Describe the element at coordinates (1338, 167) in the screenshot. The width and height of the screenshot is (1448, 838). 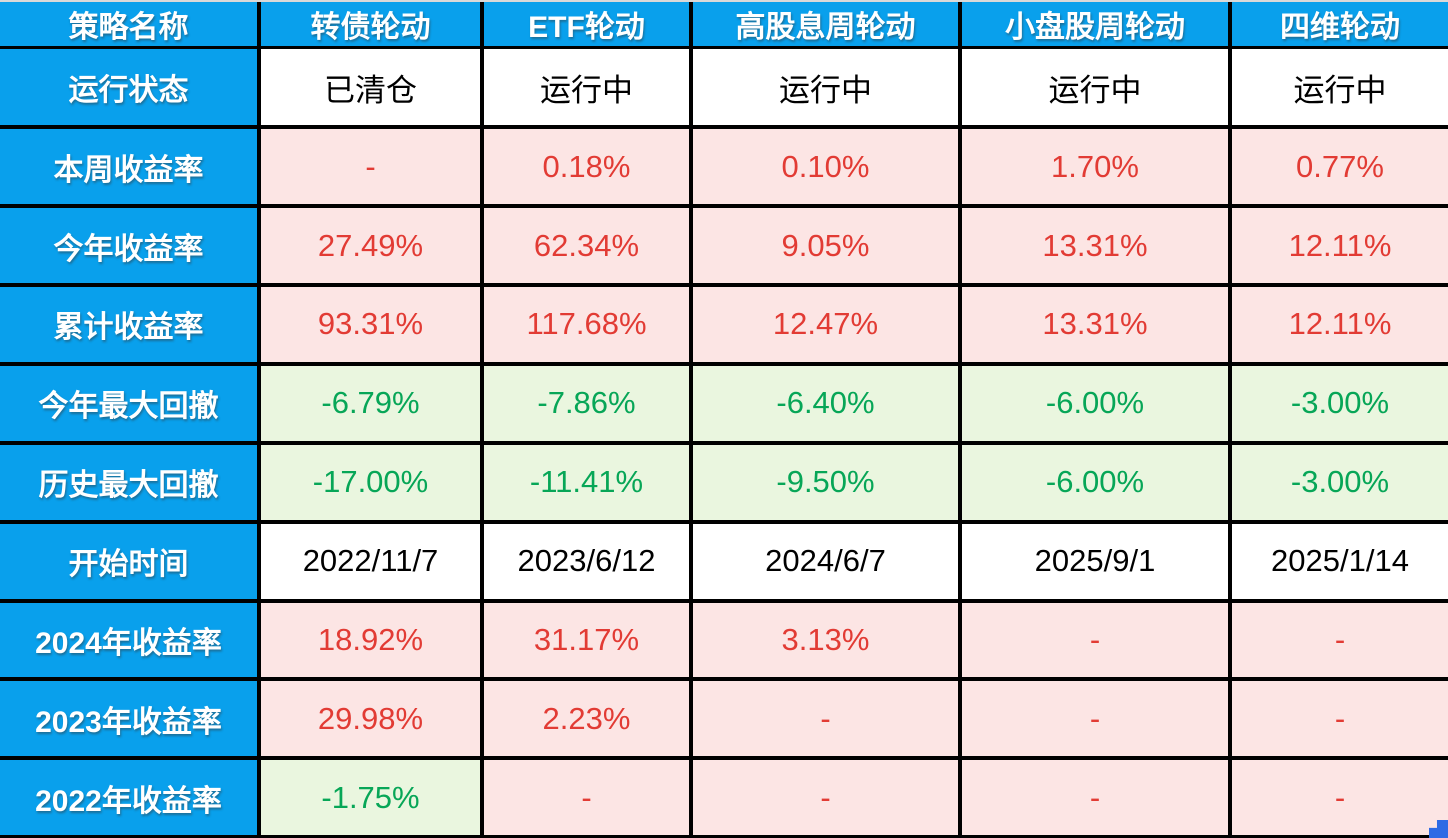
I see `cell-r1-c4: 0.77%` at that location.